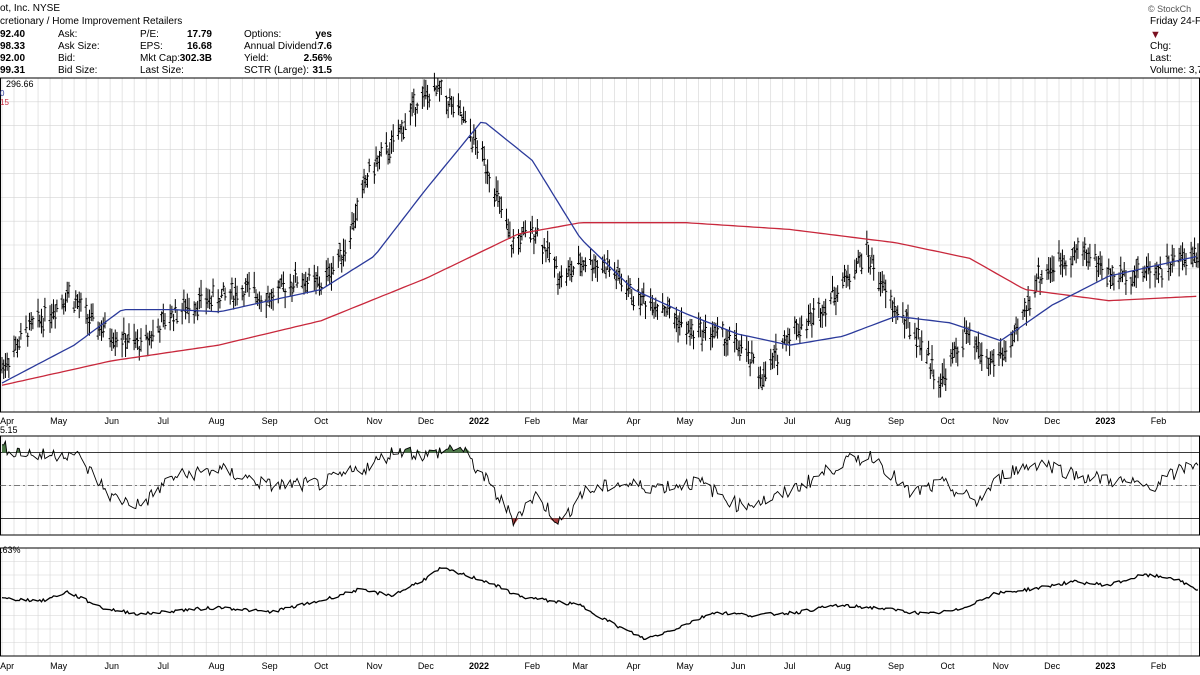 This screenshot has width=1200, height=675. Describe the element at coordinates (790, 666) in the screenshot. I see `x-tick-label: Jul` at that location.